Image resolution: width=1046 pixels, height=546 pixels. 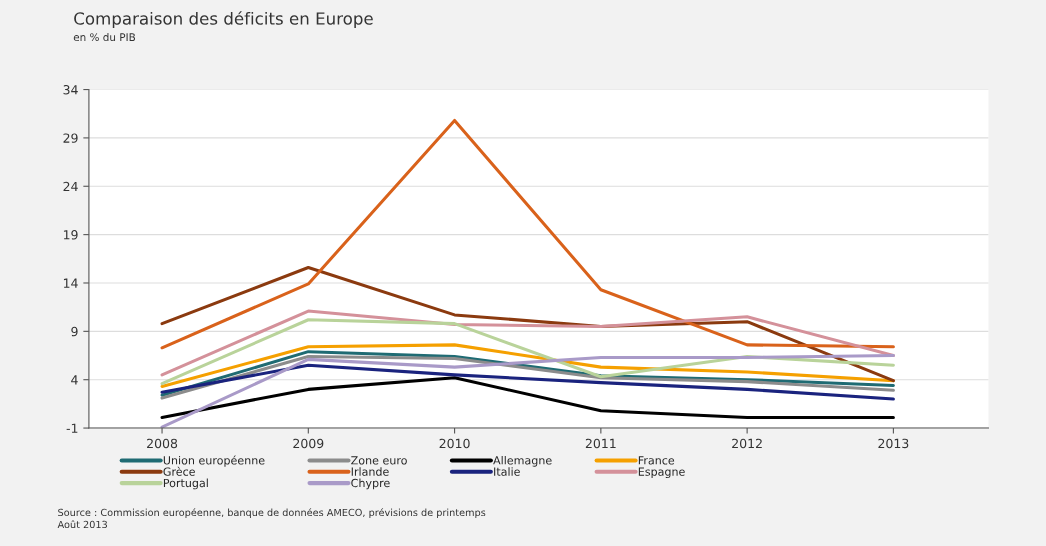 I want to click on x-tick-label: 2010, so click(x=454, y=443).